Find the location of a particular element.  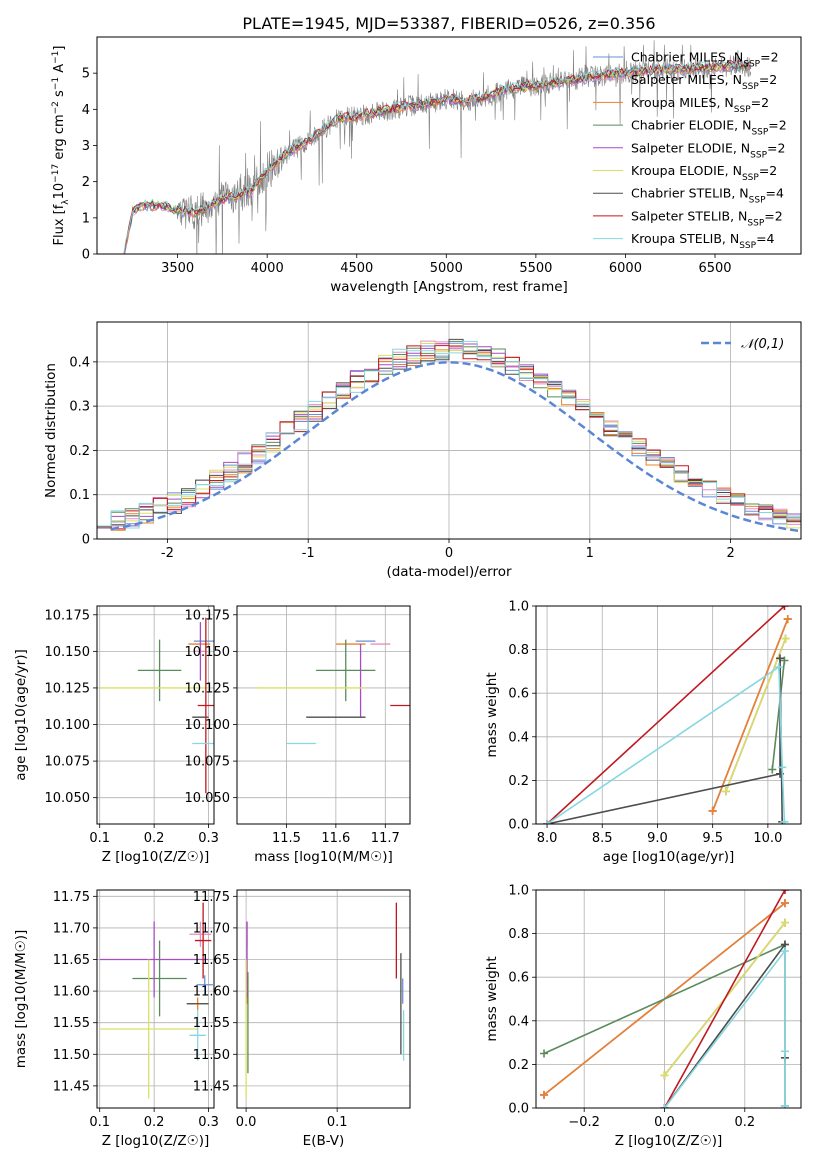

x-tick-label: 10.0 is located at coordinates (767, 838).